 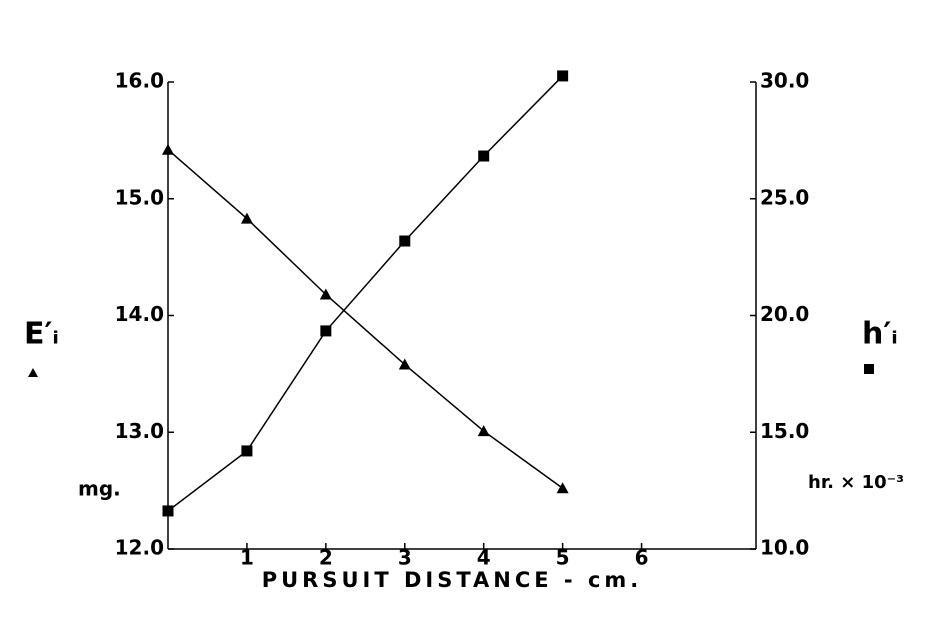 I want to click on y2-axis-label: h′ᵢ, so click(x=880, y=334).